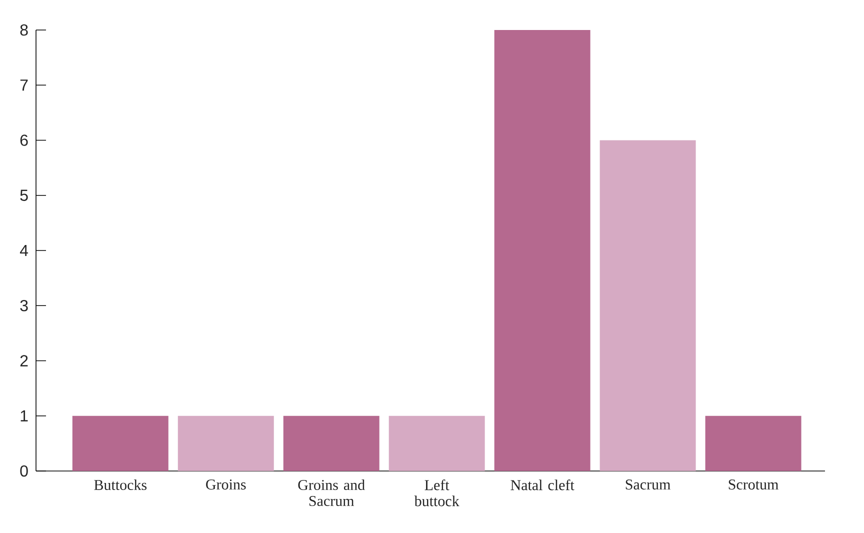 This screenshot has height=533, width=864. Describe the element at coordinates (24, 140) in the screenshot. I see `y-tick-label: 6` at that location.